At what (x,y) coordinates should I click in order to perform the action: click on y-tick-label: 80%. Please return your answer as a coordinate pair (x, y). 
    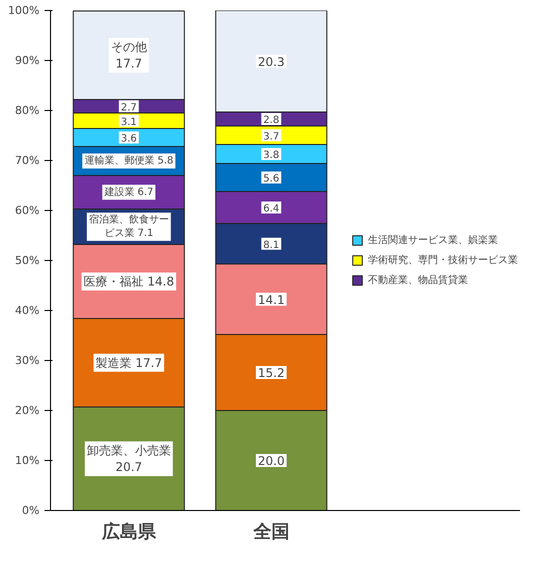
    Looking at the image, I should click on (27, 110).